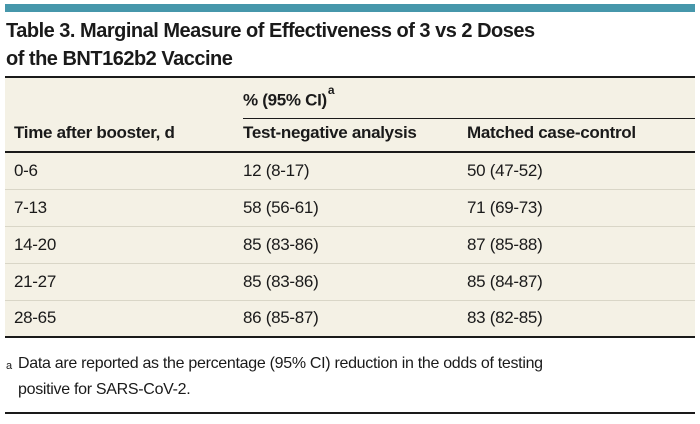 This screenshot has width=700, height=424. What do you see at coordinates (285, 100) in the screenshot?
I see `spanner-label: % (95% CI)` at bounding box center [285, 100].